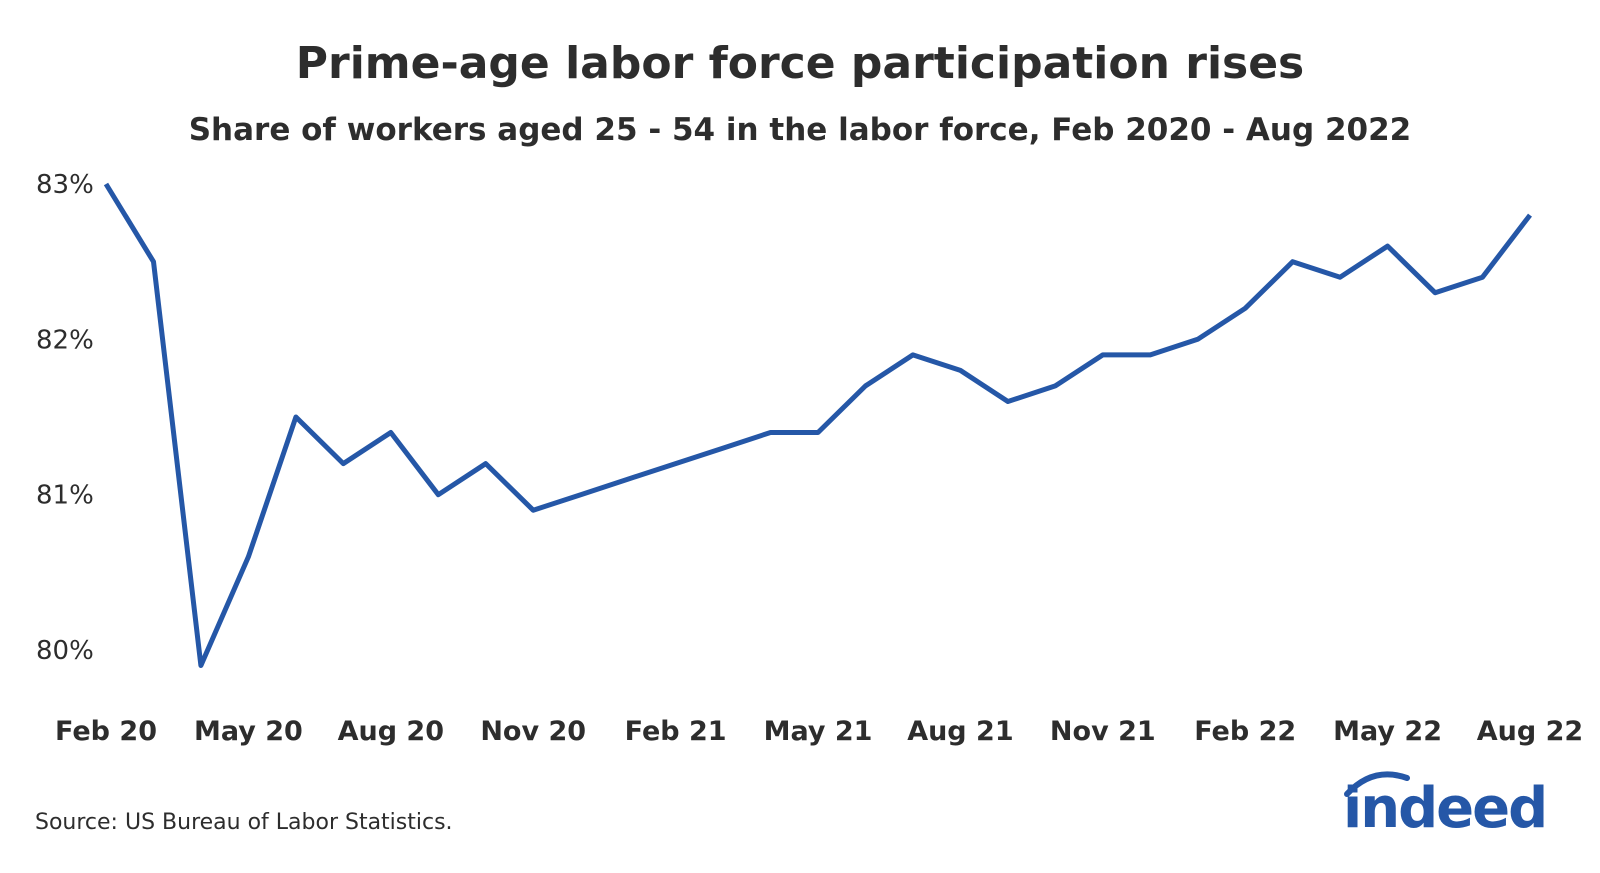  Describe the element at coordinates (248, 731) in the screenshot. I see `x-tick-label: May 20` at that location.